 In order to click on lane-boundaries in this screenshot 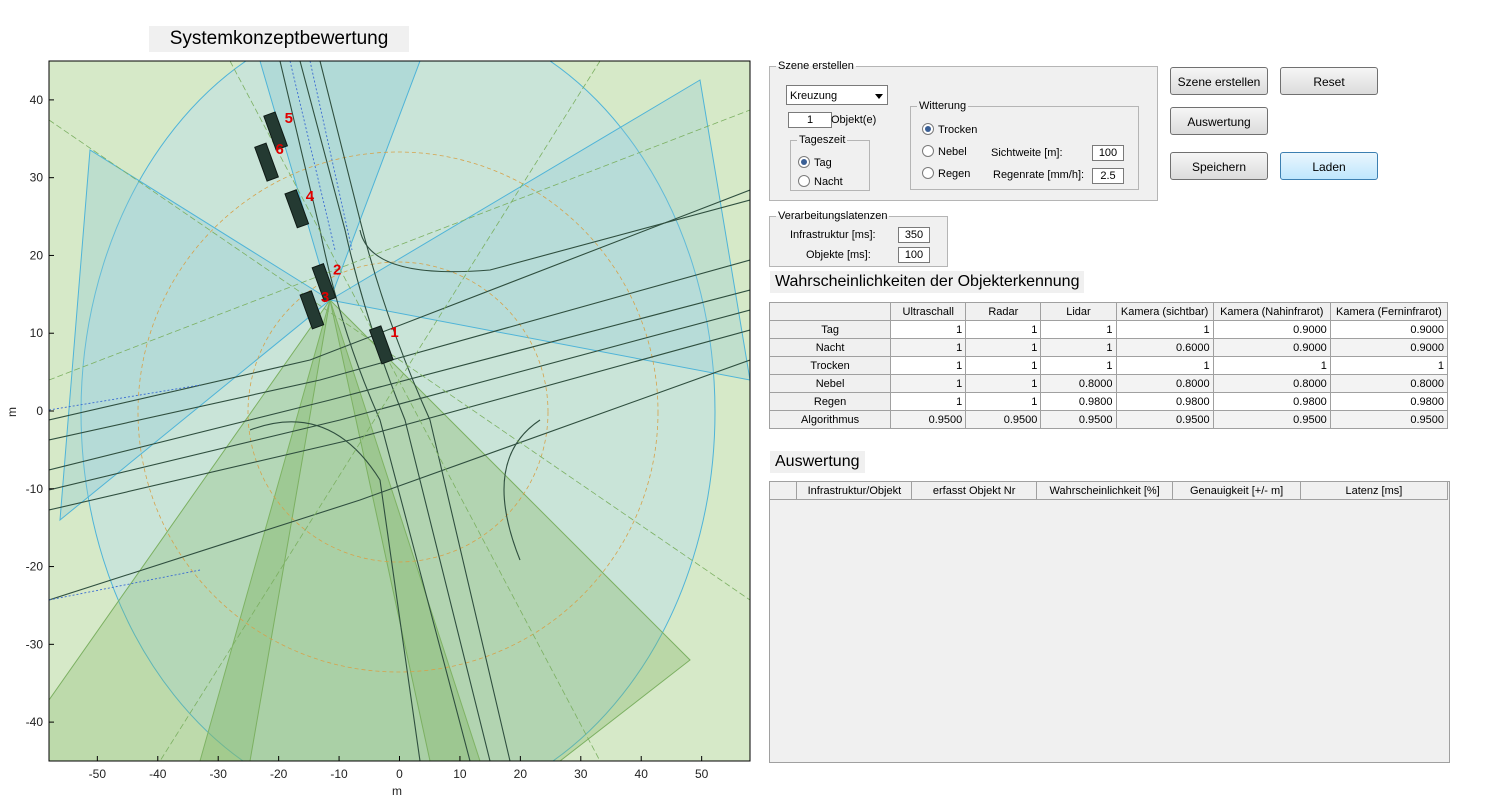, I will do `click(201, 331)`.